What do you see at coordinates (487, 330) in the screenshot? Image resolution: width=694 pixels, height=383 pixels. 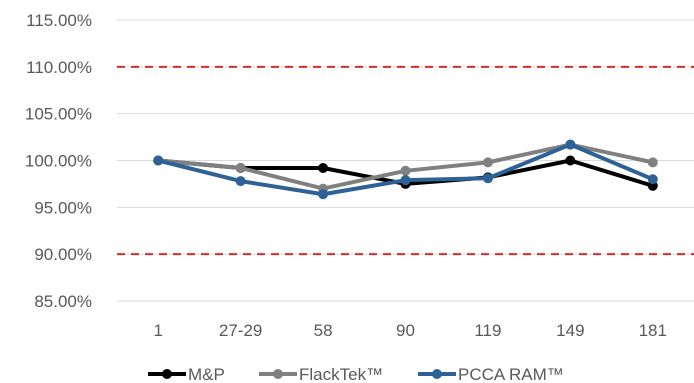 I see `x-tick-label: 119` at bounding box center [487, 330].